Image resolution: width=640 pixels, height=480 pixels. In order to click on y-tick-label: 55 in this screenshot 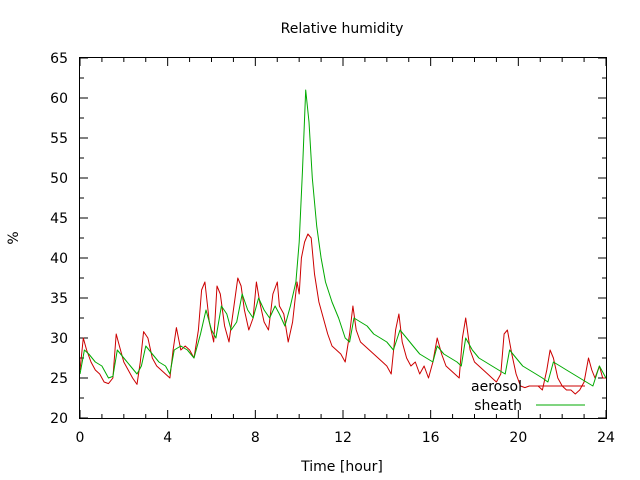, I will do `click(59, 139)`.